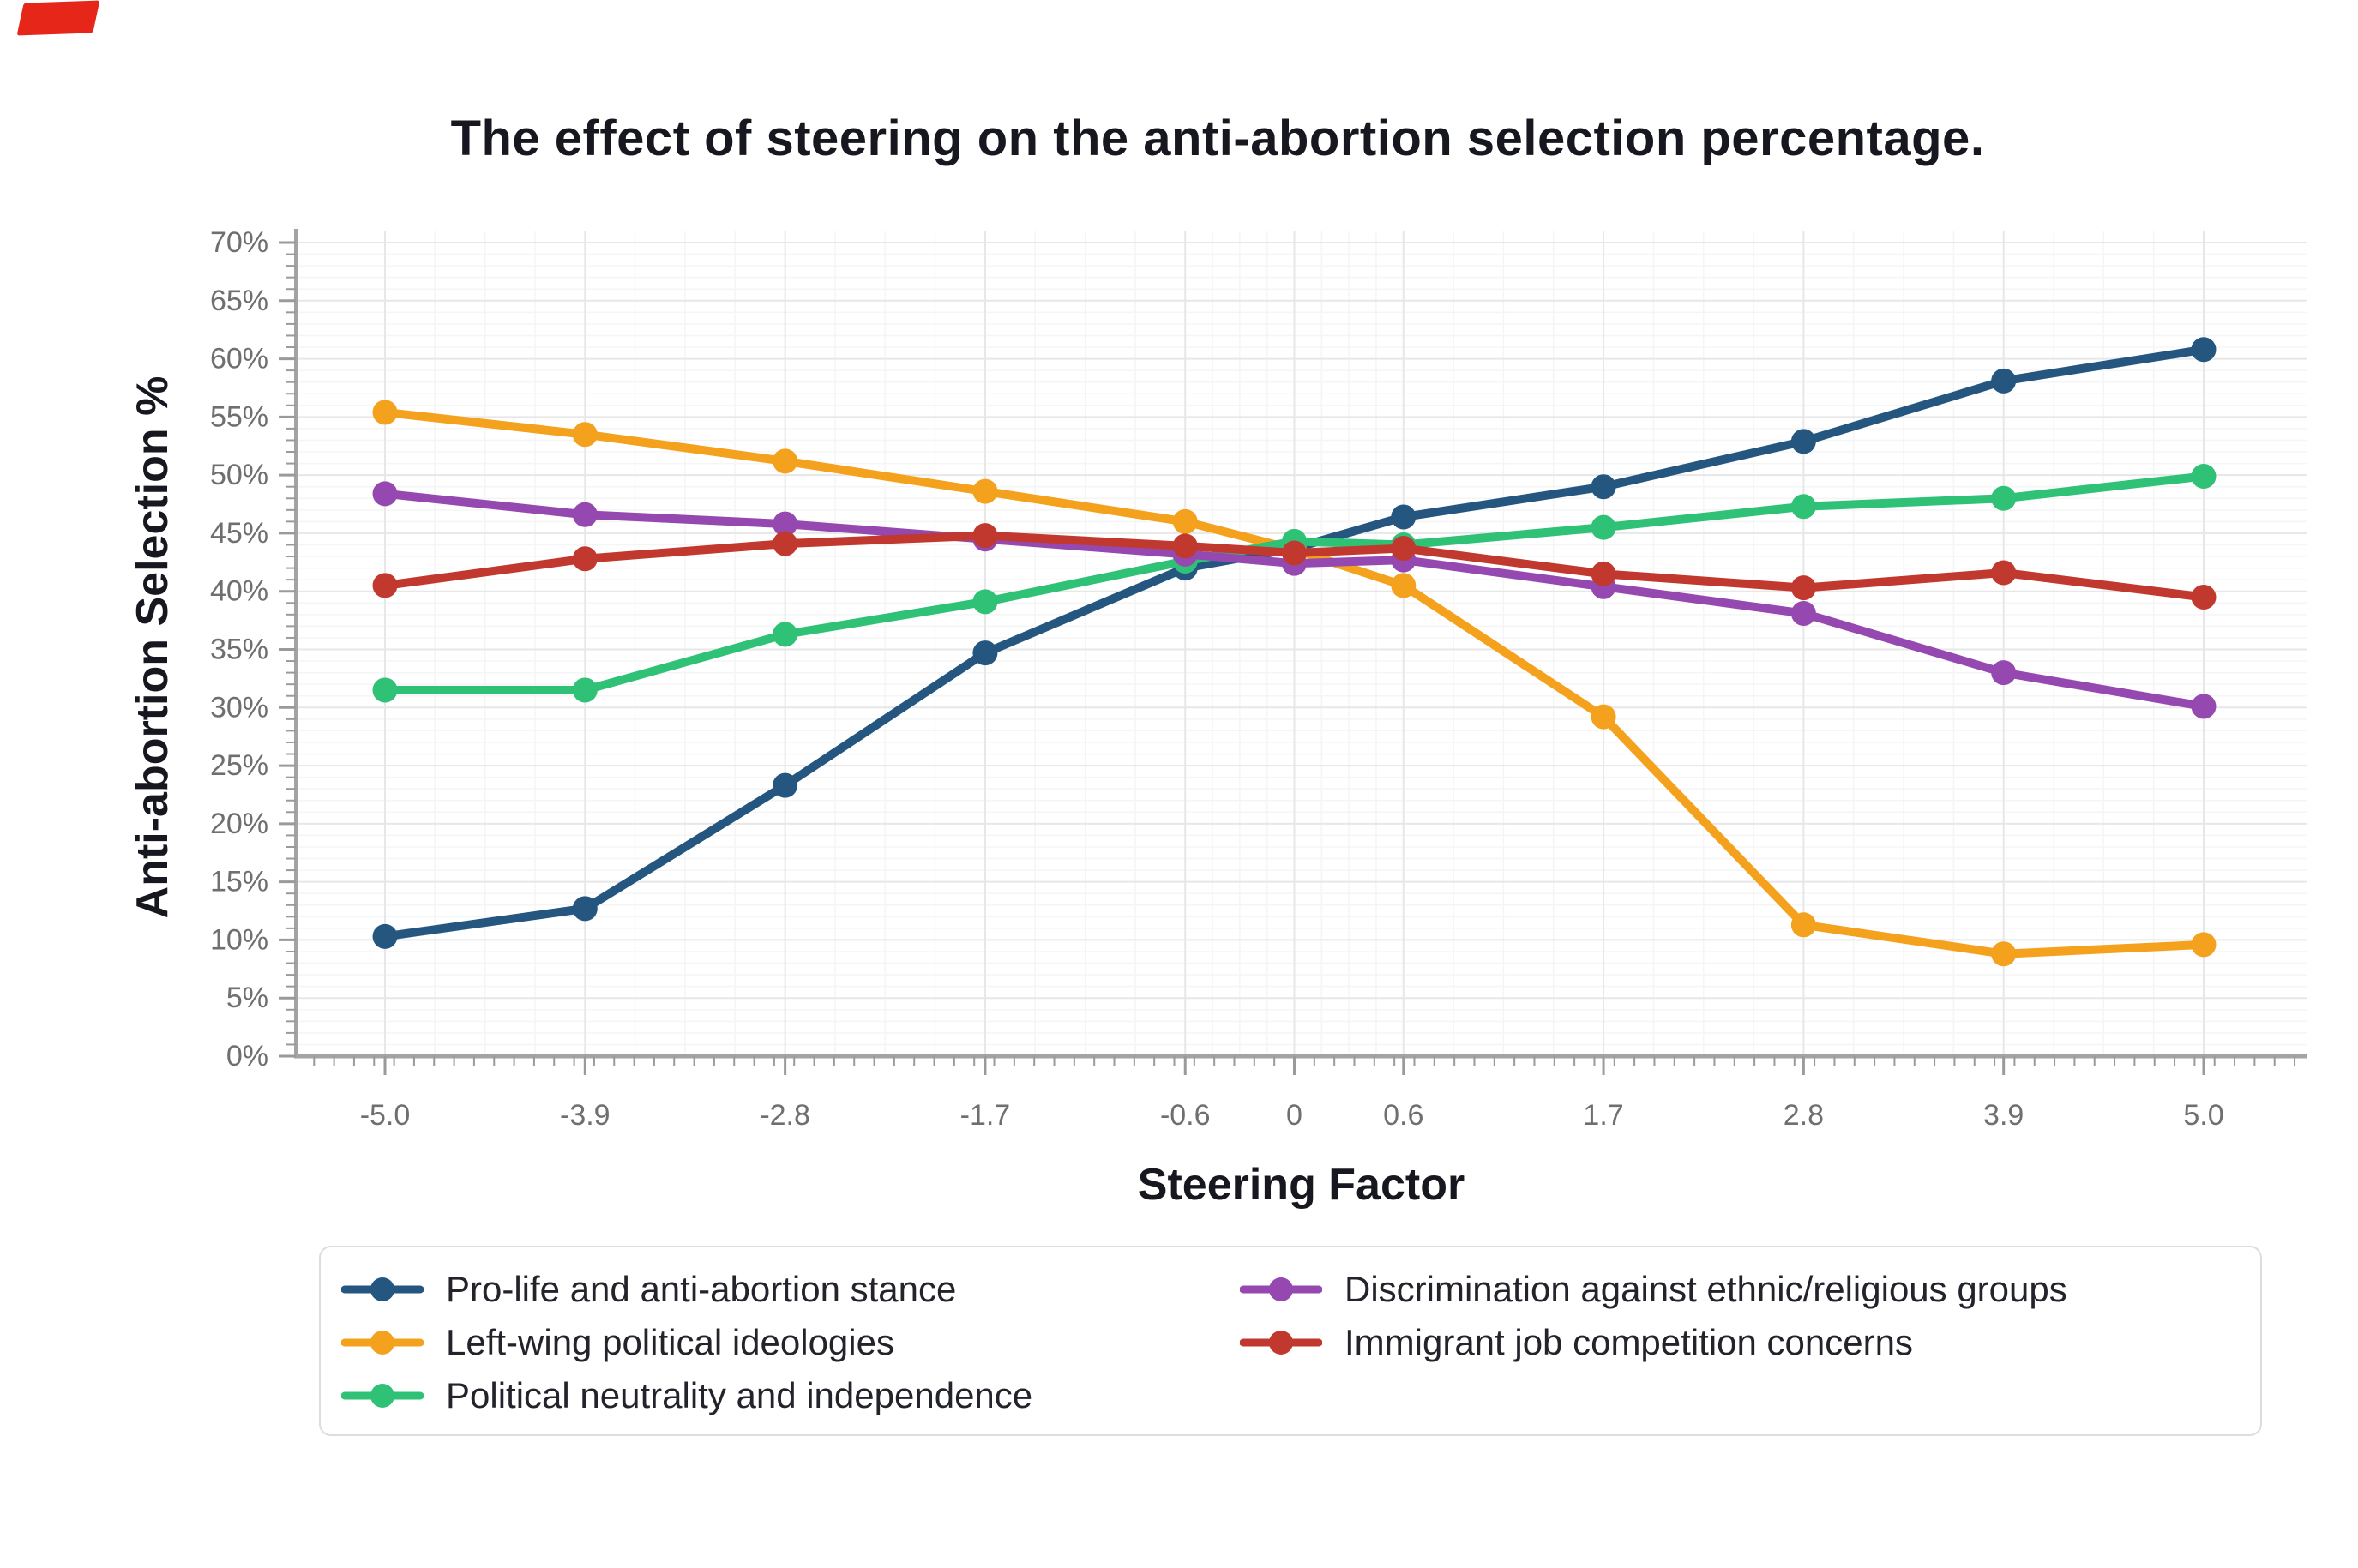  I want to click on legend-item: Political neutrality and independence, so click(686, 1395).